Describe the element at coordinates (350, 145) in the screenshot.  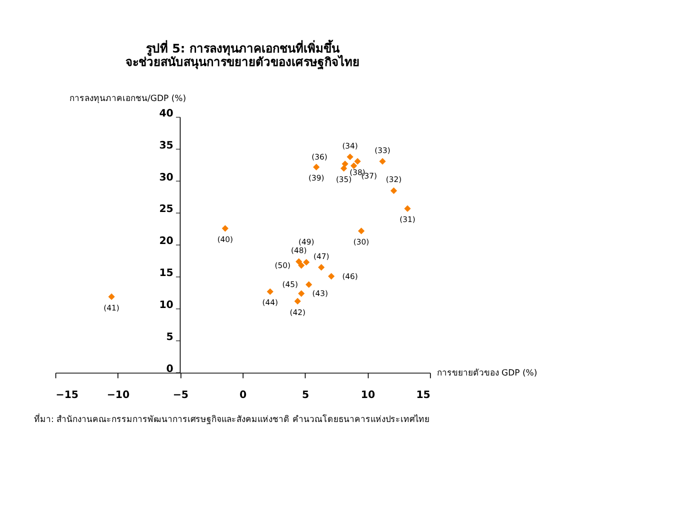
I see `annotation: (34)` at that location.